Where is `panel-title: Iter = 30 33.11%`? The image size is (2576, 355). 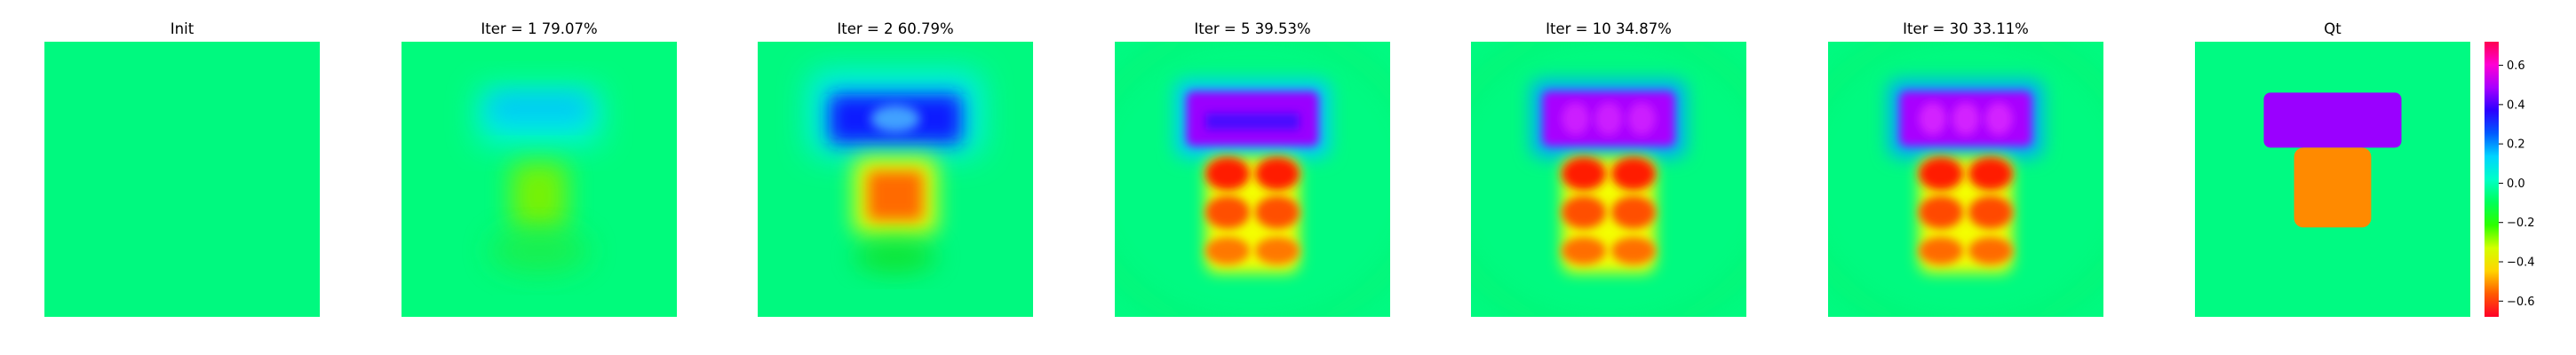
panel-title: Iter = 30 33.11% is located at coordinates (1966, 28).